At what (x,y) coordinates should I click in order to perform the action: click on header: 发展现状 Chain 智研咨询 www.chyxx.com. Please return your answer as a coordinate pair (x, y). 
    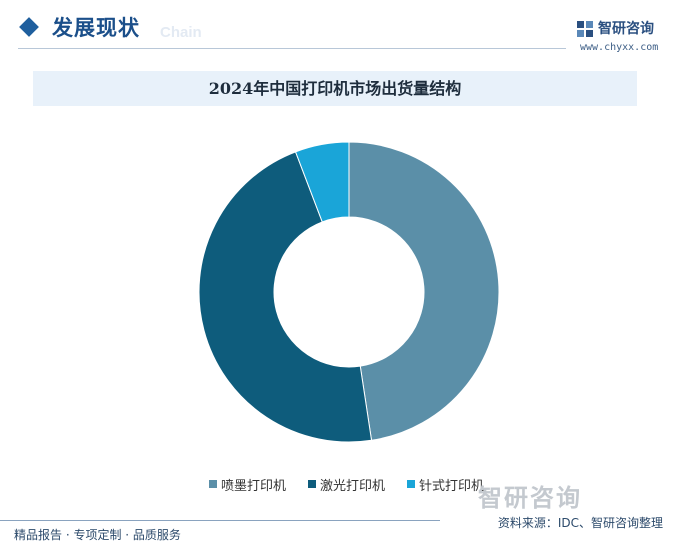
    Looking at the image, I should click on (346, 30).